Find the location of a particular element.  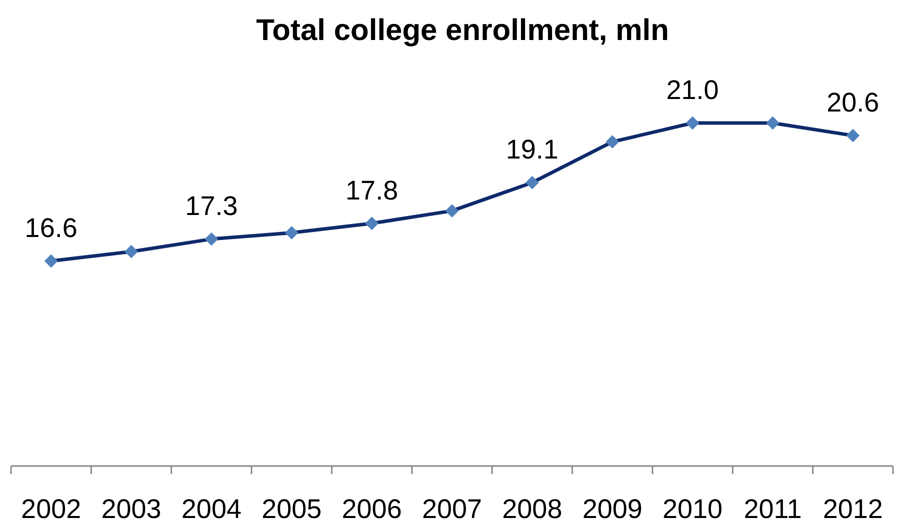

x-tick-label: 2007 is located at coordinates (452, 509).